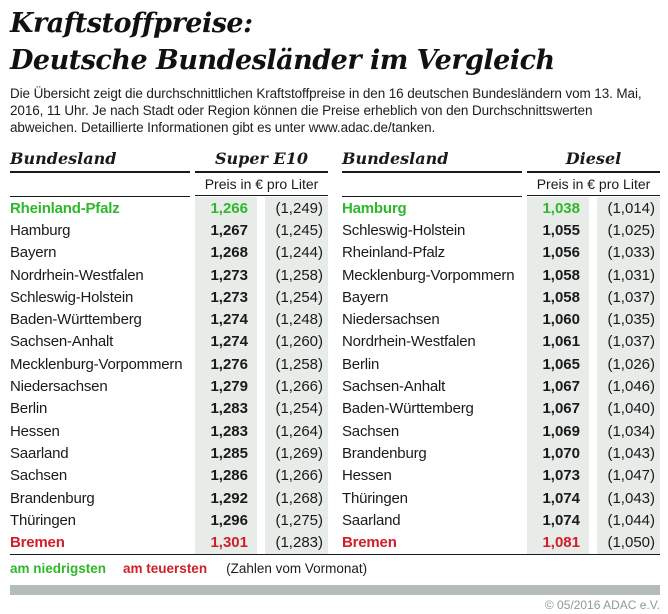  Describe the element at coordinates (226, 230) in the screenshot. I see `current-price: 1,267` at that location.